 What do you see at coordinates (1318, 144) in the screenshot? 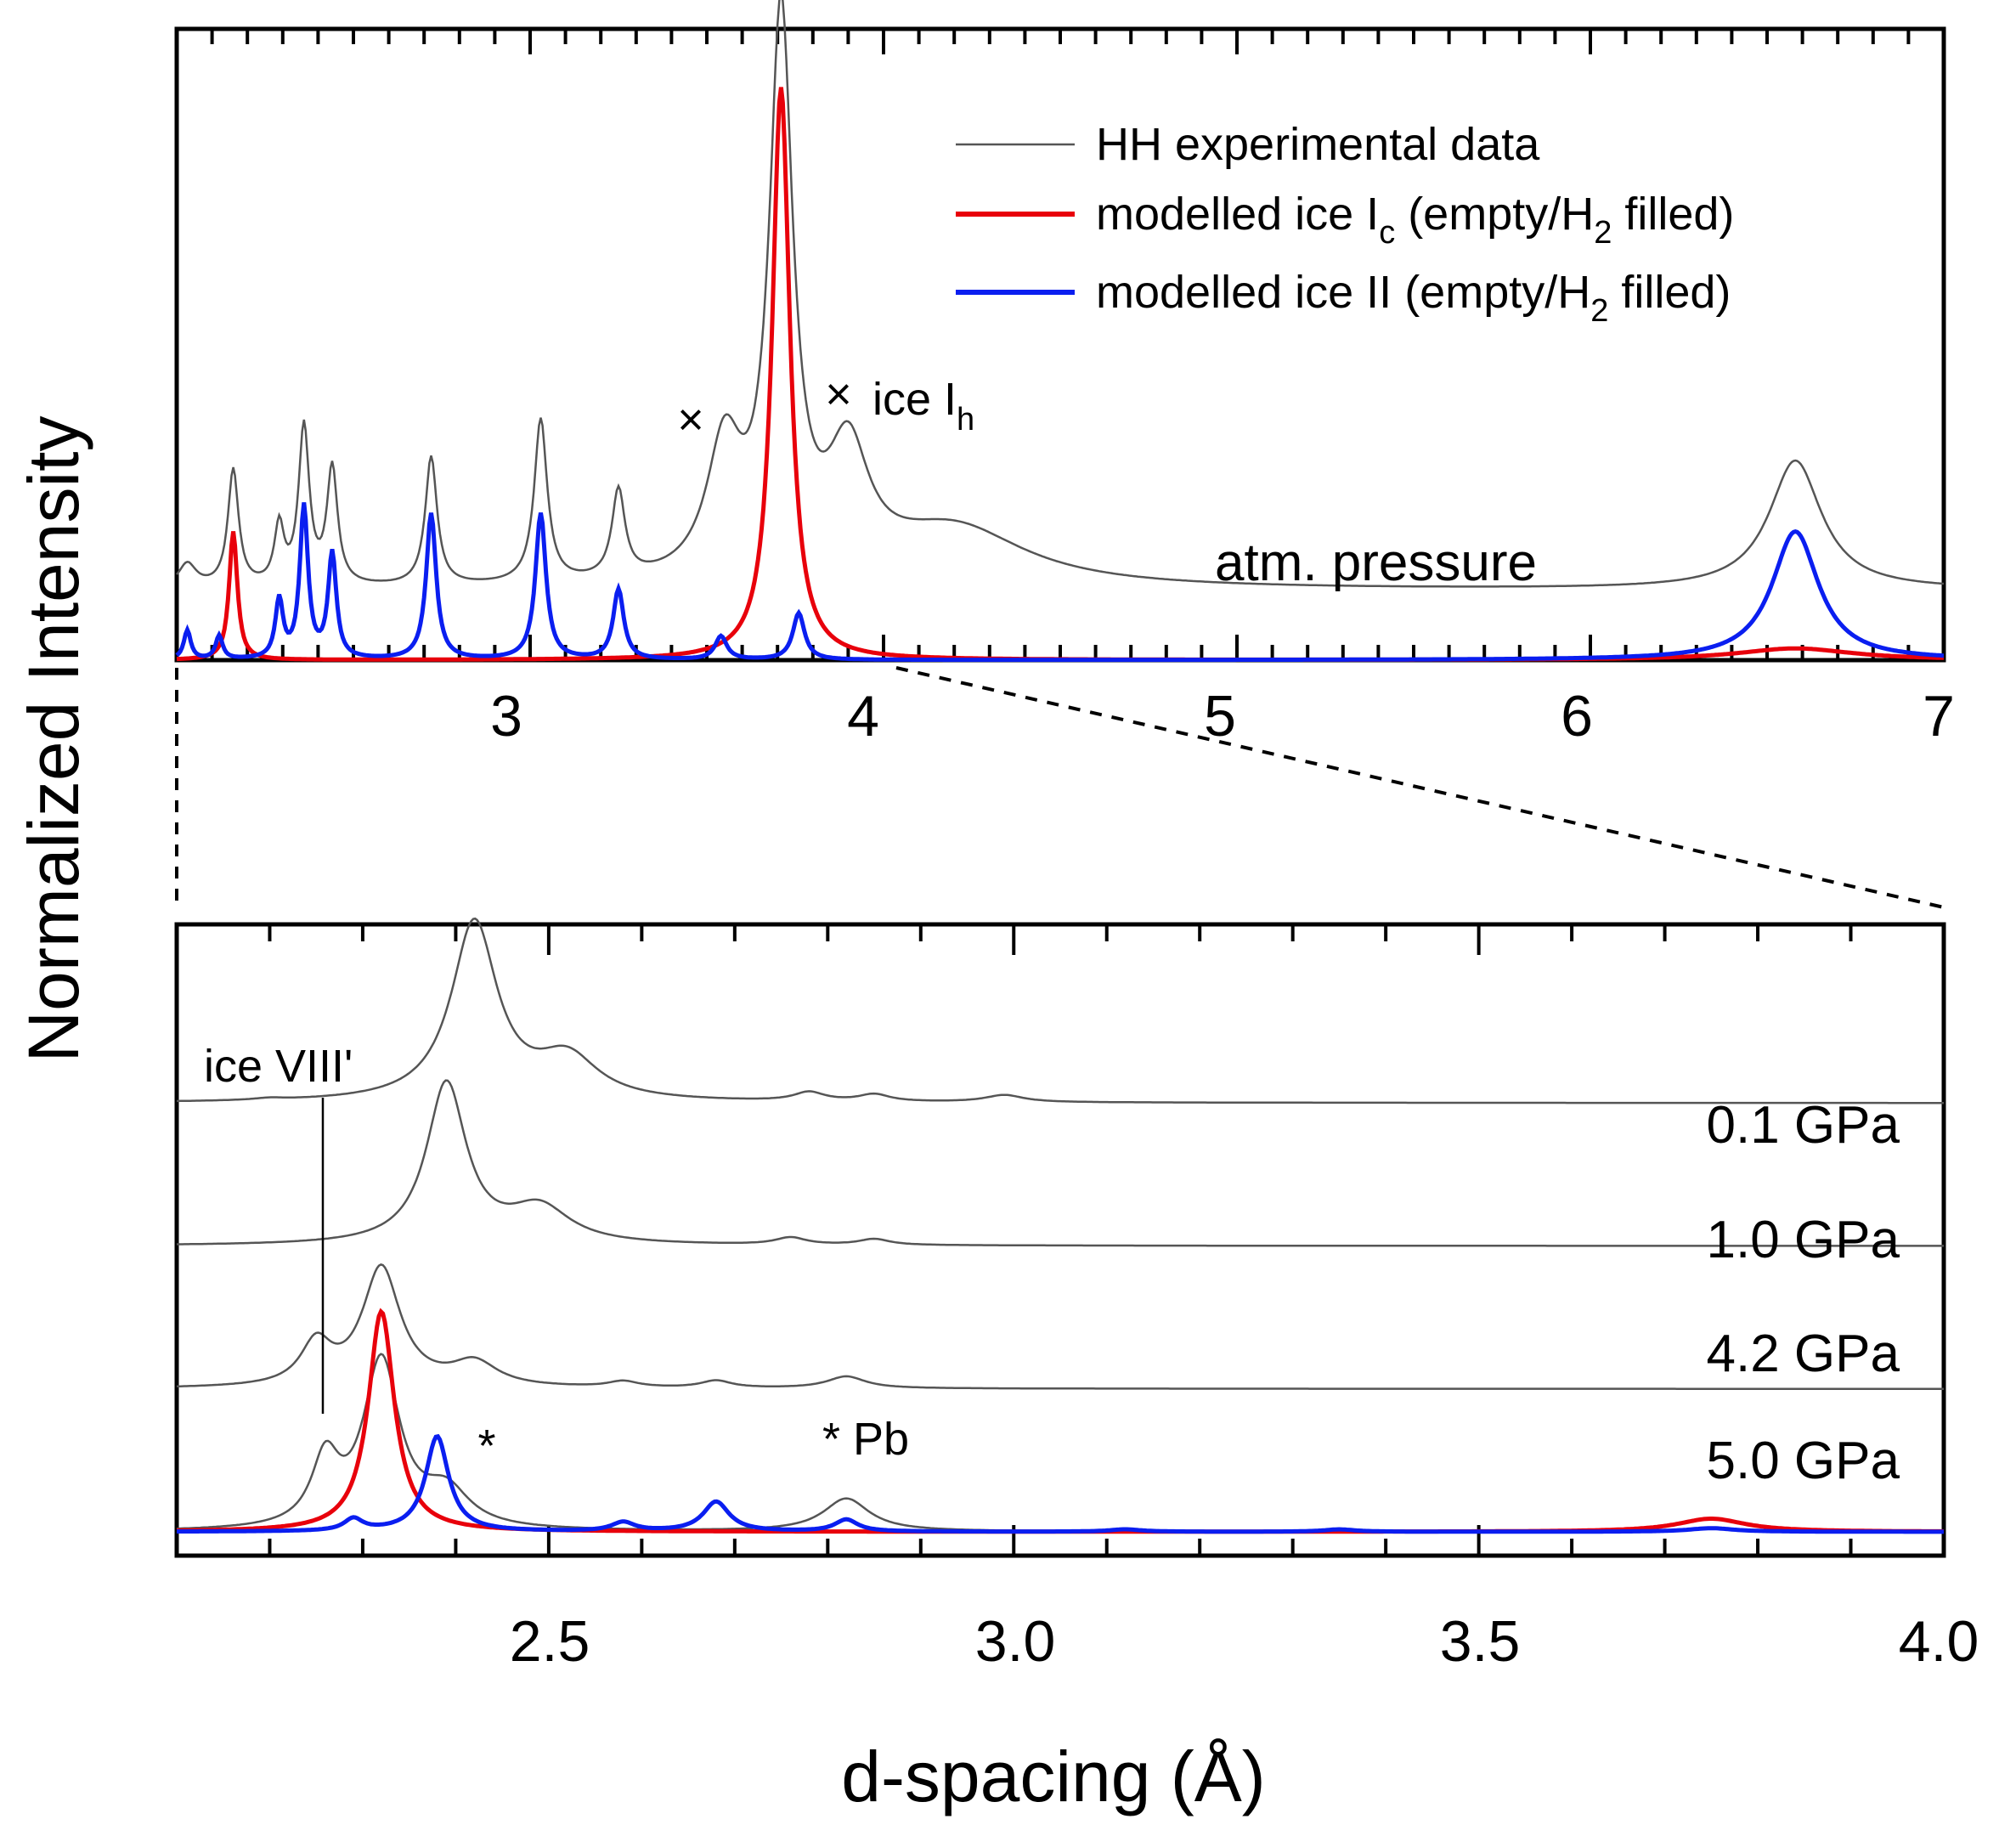
I see `legend-label-experimental: HH experimental data` at bounding box center [1318, 144].